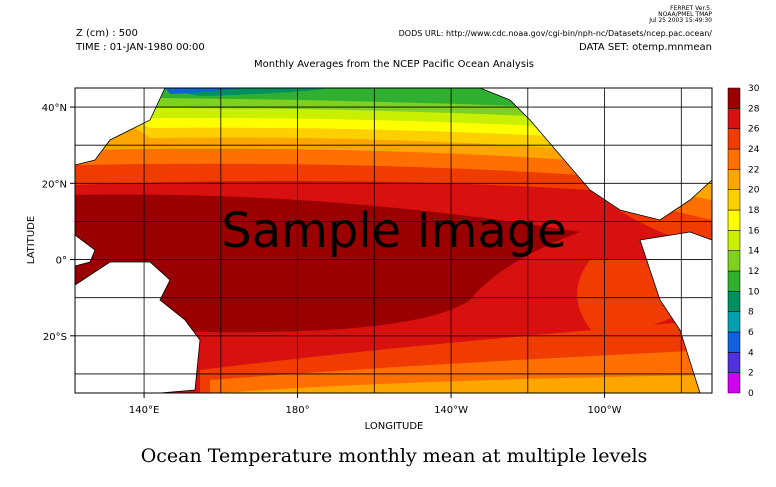 The height and width of the screenshot is (487, 776). What do you see at coordinates (754, 211) in the screenshot?
I see `colorbar-label: 18` at bounding box center [754, 211].